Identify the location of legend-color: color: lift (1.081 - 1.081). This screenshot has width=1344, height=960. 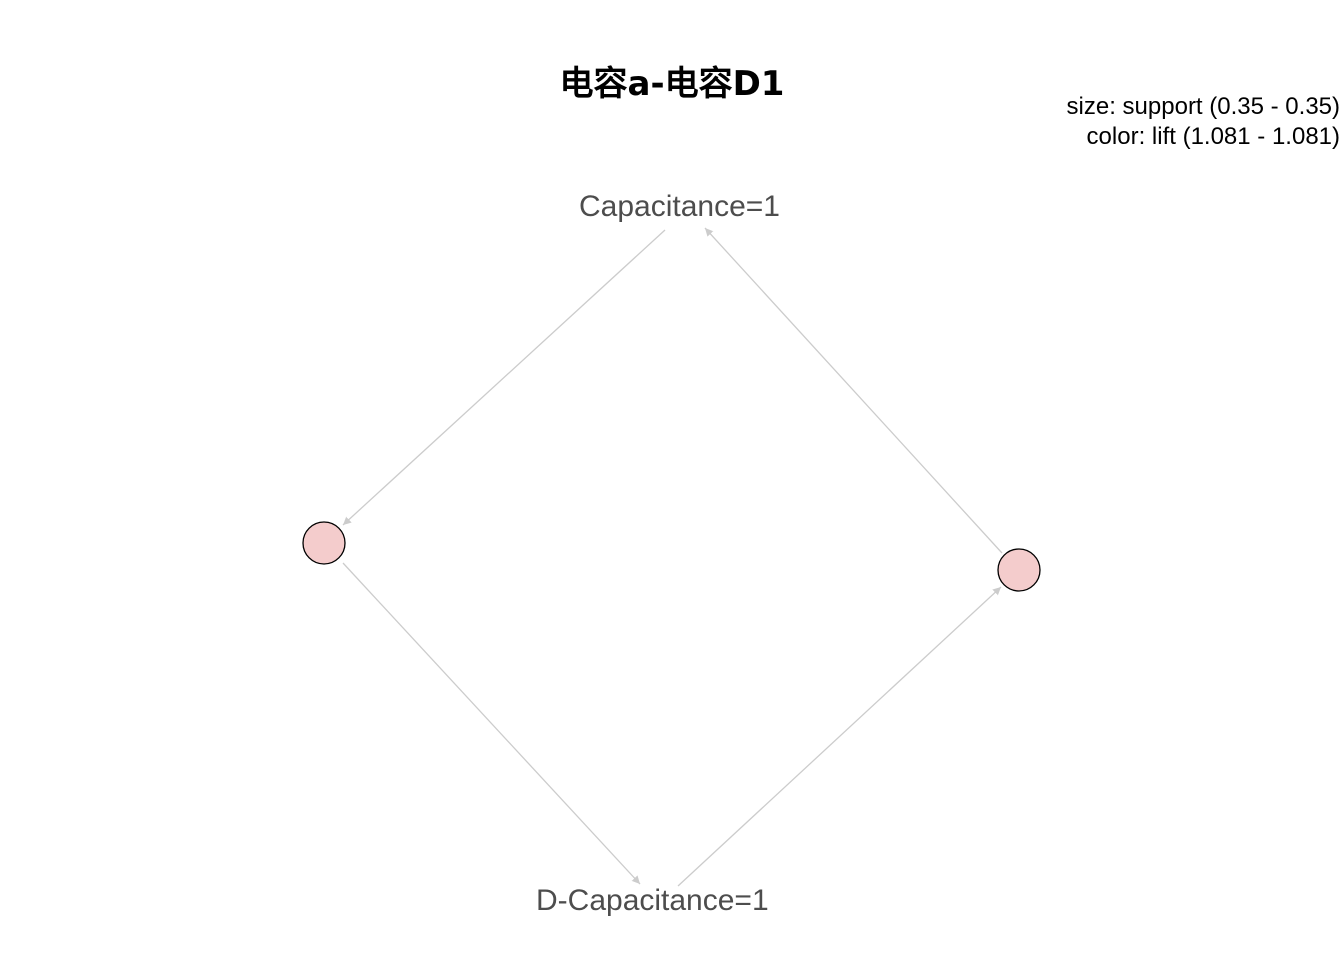
(1203, 137).